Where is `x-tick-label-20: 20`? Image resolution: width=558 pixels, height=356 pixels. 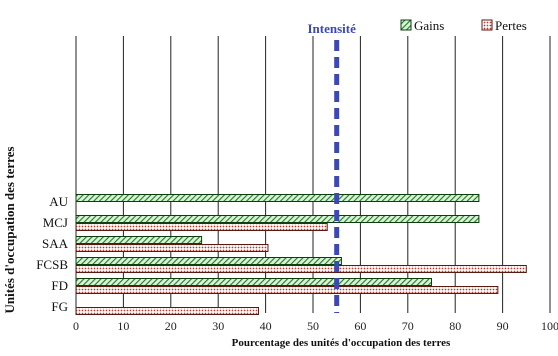 x-tick-label-20: 20 is located at coordinates (171, 326).